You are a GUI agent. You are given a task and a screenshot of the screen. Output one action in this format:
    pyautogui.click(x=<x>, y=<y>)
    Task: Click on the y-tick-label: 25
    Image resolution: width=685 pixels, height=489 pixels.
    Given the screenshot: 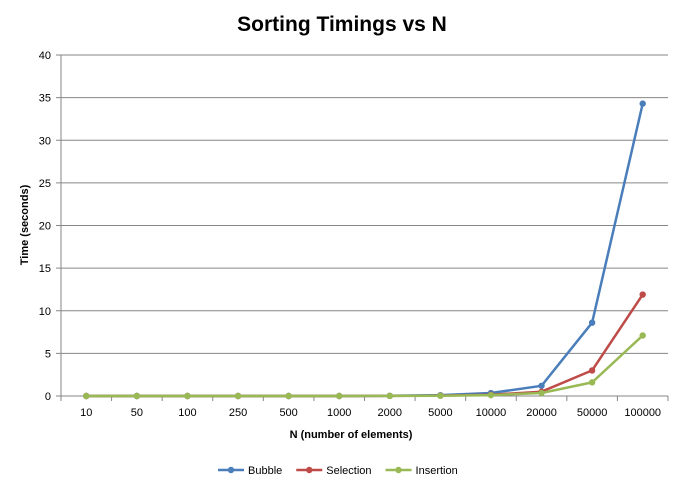 What is the action you would take?
    pyautogui.click(x=45, y=184)
    